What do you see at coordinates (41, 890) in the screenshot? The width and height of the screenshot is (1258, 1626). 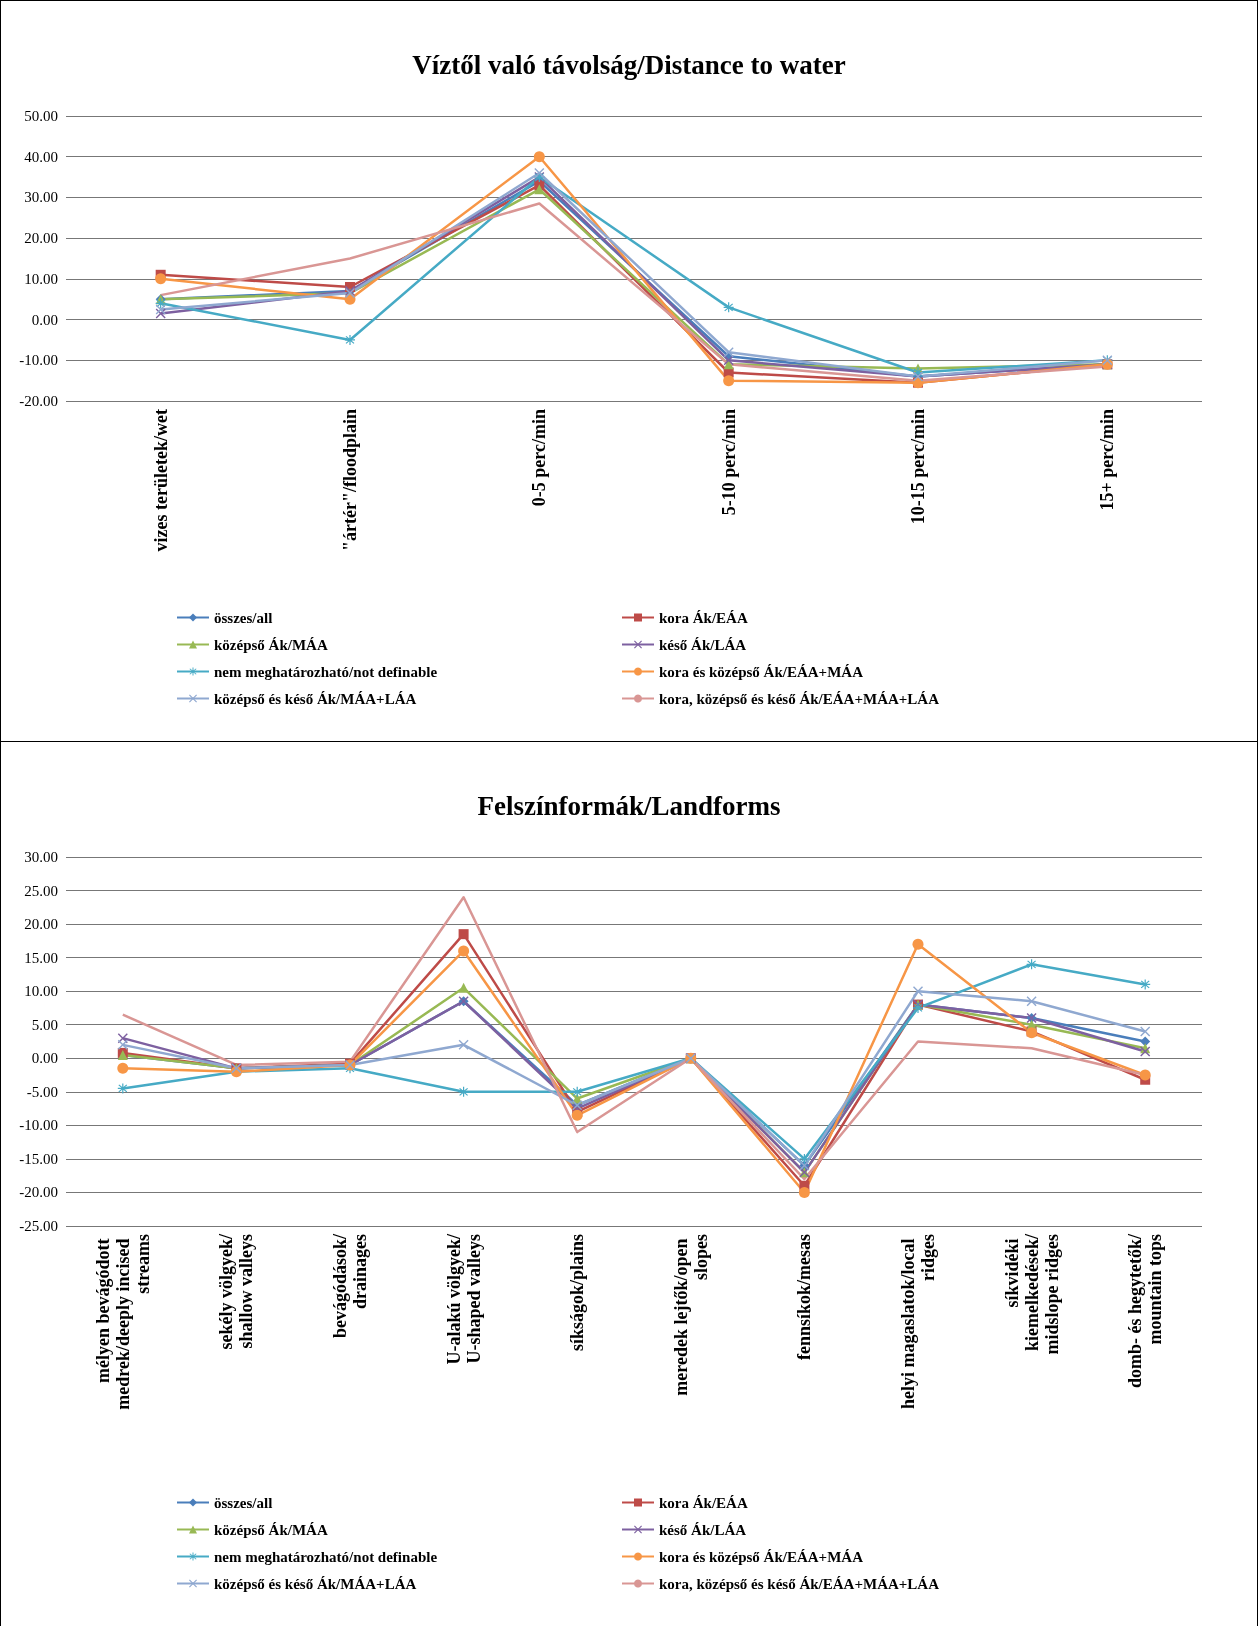 I see `y-tick-label: 25.00` at bounding box center [41, 890].